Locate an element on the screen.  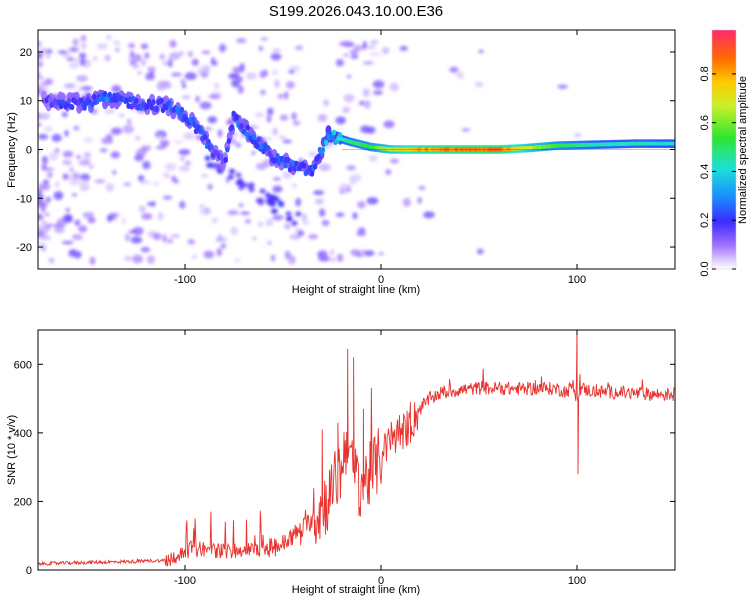
snr-ytick-label: 0 is located at coordinates (29, 571).